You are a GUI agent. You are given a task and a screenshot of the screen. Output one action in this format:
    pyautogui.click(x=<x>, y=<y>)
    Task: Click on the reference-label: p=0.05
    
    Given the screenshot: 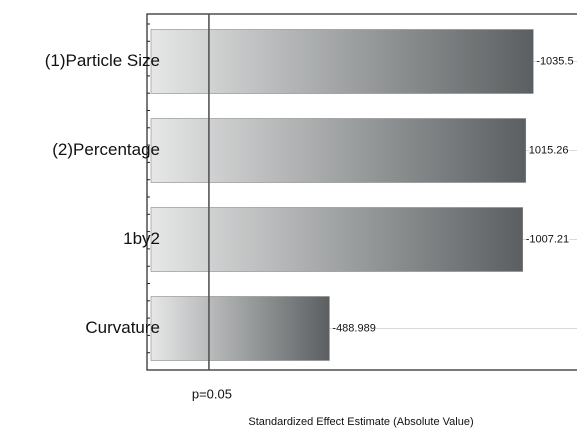 What is the action you would take?
    pyautogui.click(x=212, y=393)
    